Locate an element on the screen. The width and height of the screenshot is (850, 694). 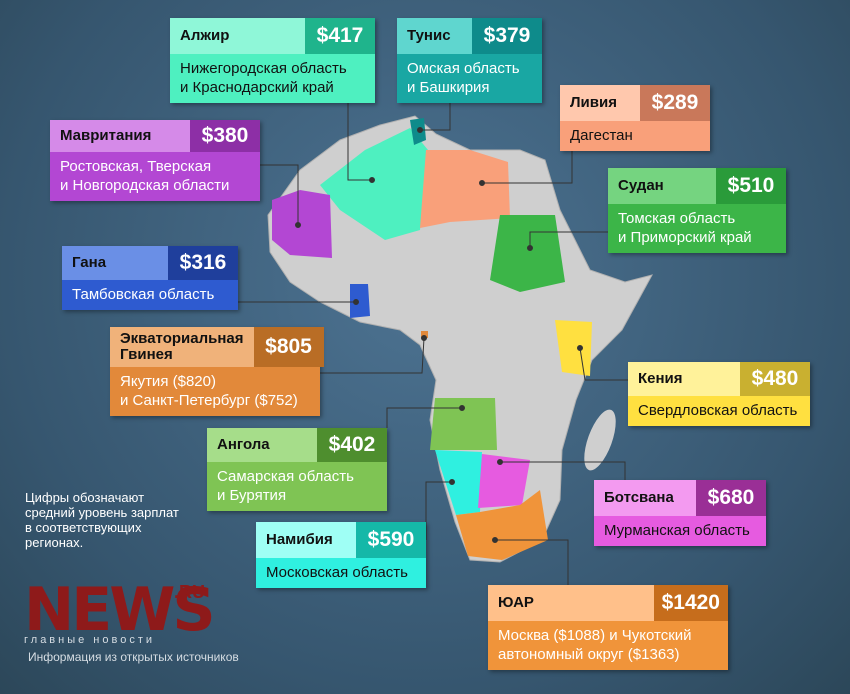
salary: $805 is located at coordinates (288, 347).